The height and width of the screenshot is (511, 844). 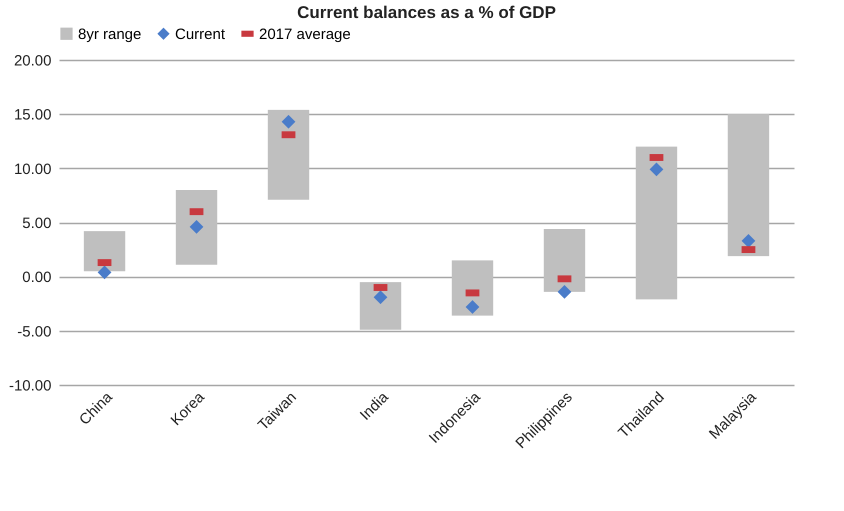 What do you see at coordinates (37, 223) in the screenshot?
I see `y-tick-label: 5.00` at bounding box center [37, 223].